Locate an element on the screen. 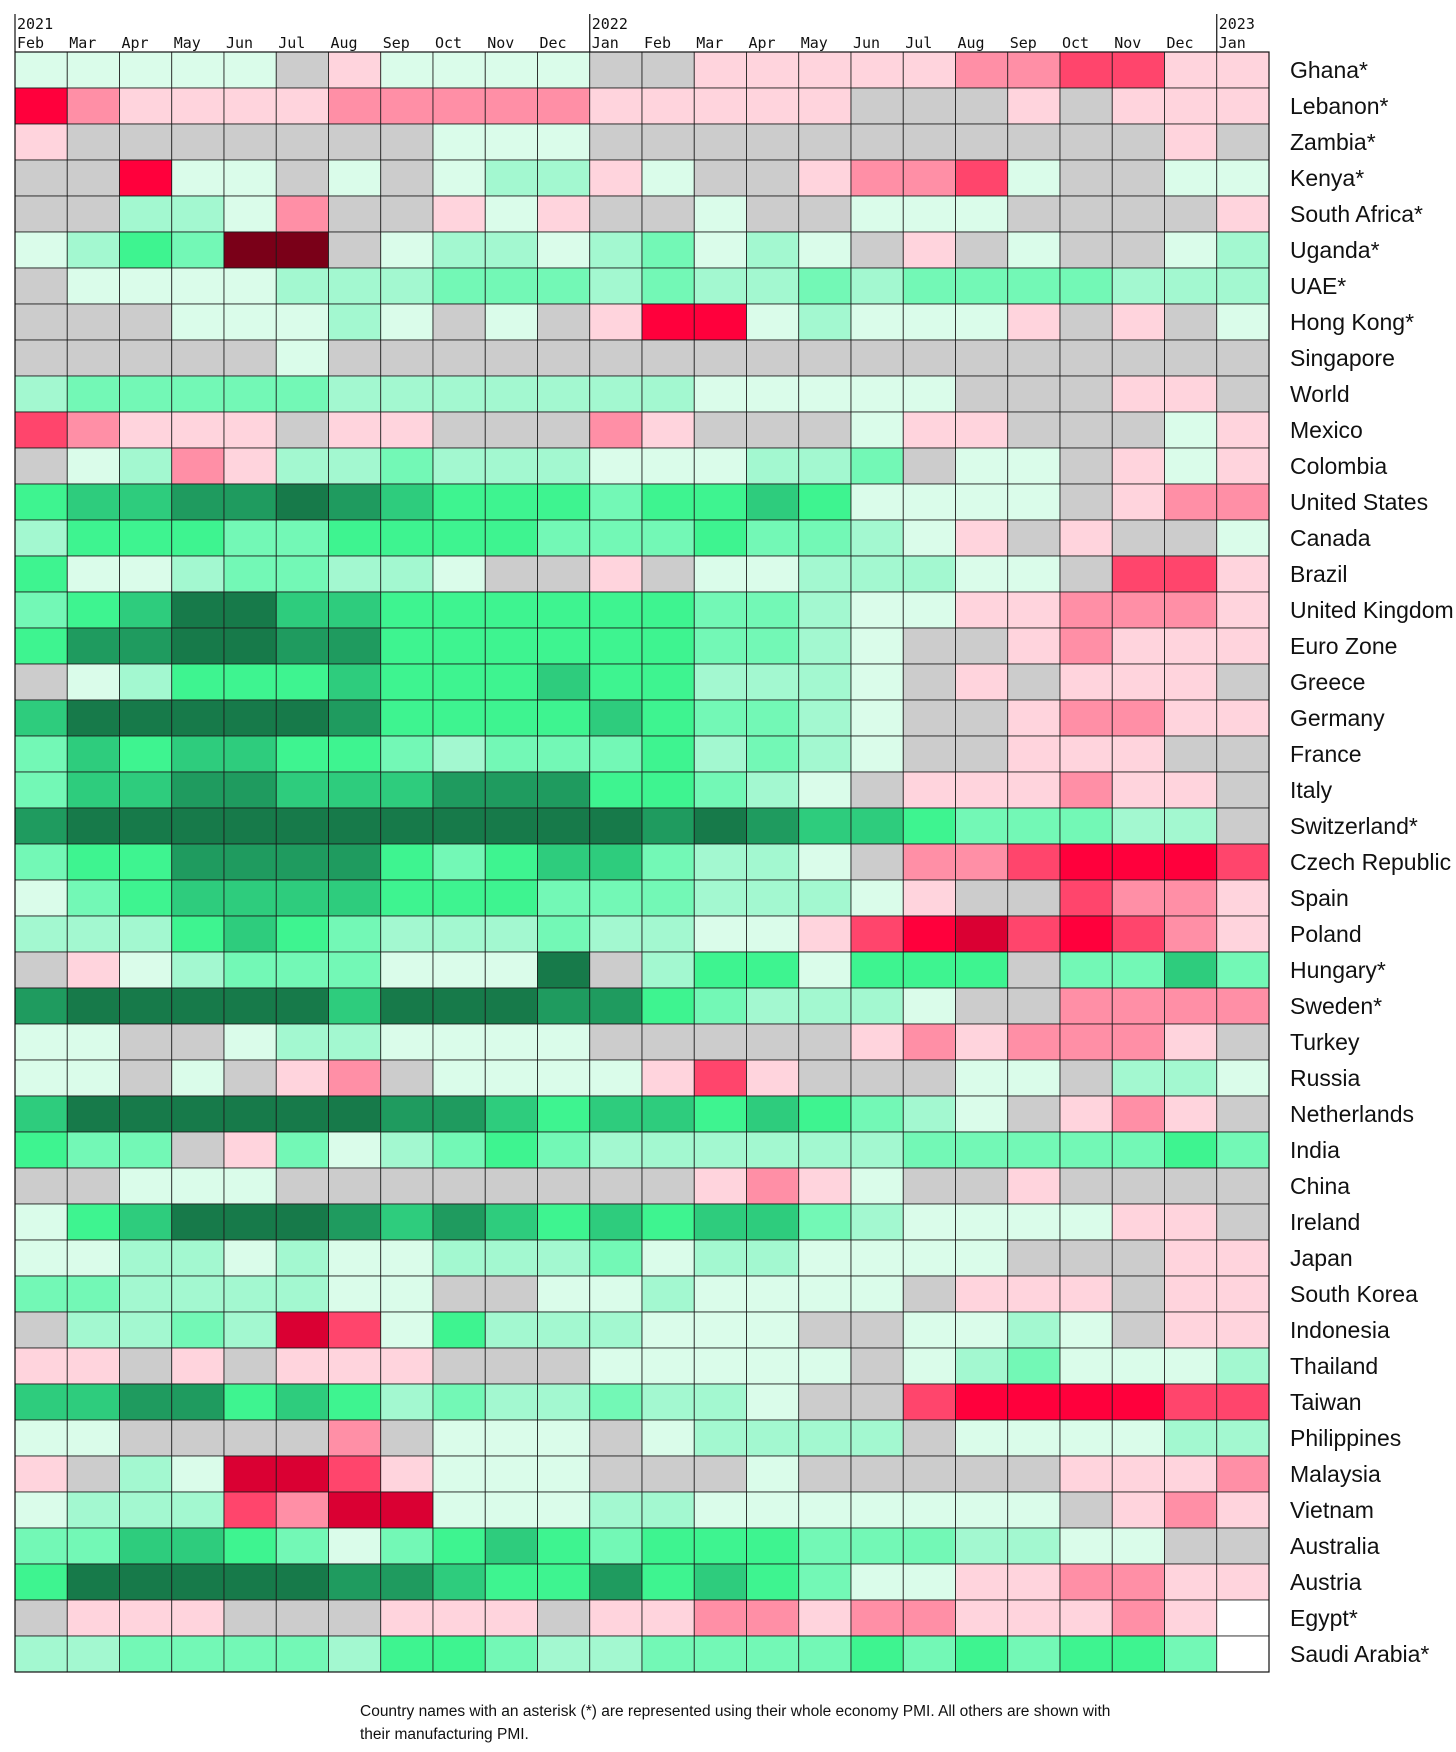 This screenshot has width=1456, height=1752. country-label: Philippines is located at coordinates (1345, 1438).